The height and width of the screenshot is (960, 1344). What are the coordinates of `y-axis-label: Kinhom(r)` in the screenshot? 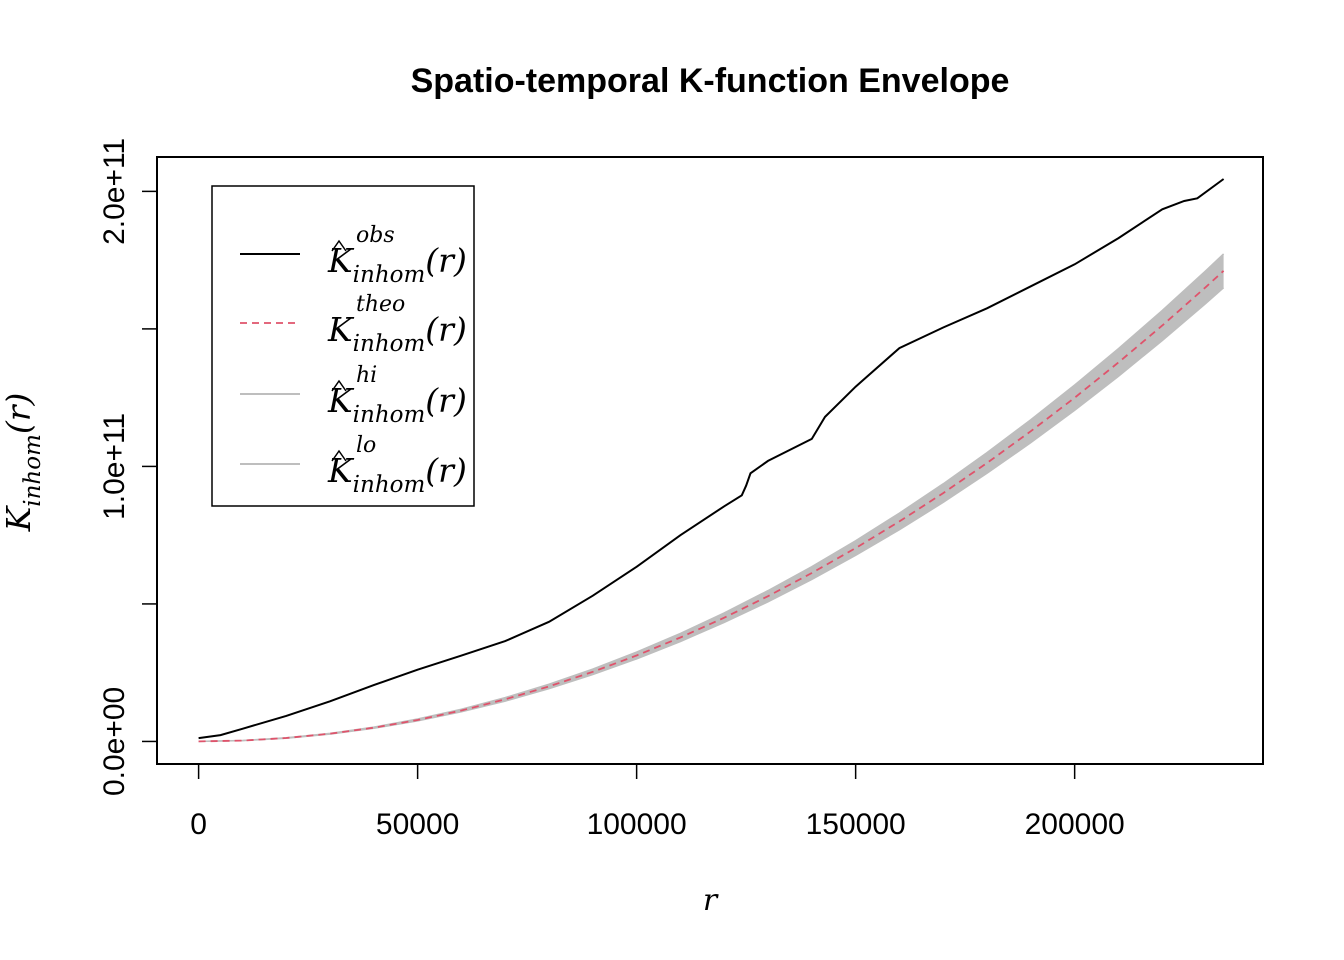 It's located at (23, 463).